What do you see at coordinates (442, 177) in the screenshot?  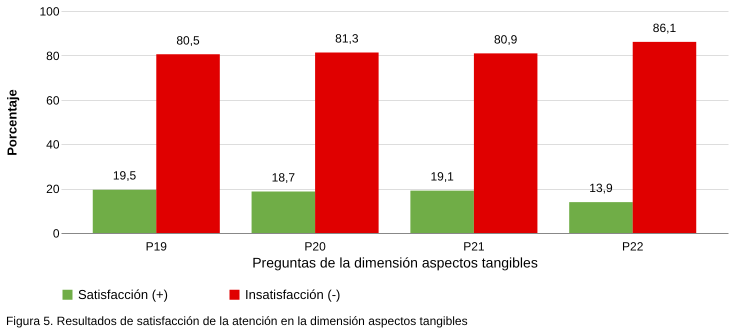 I see `data-label: 19,1` at bounding box center [442, 177].